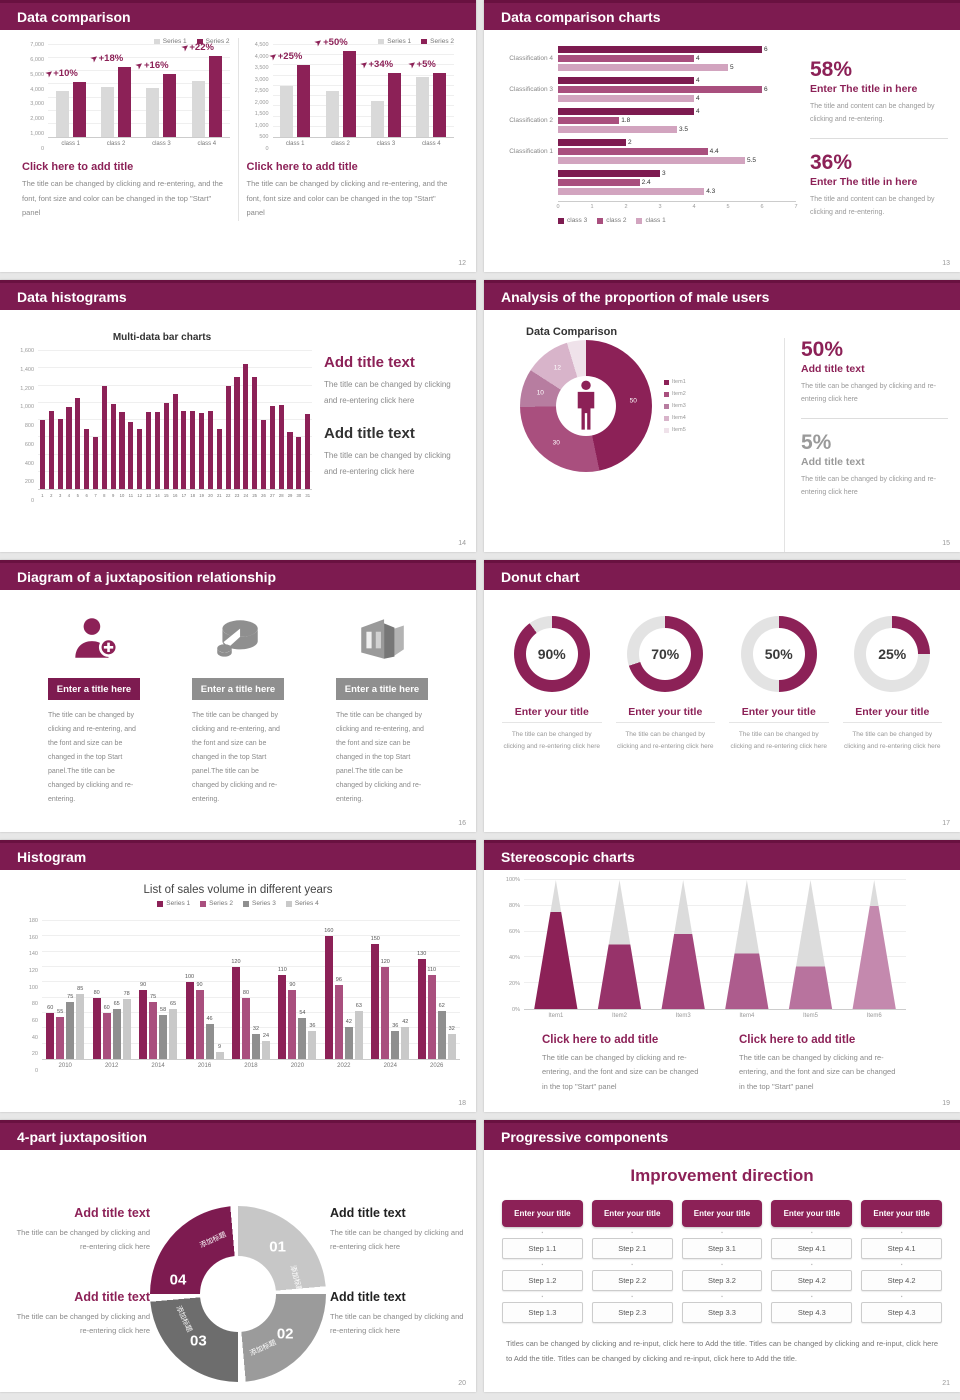 This screenshot has width=960, height=1400. What do you see at coordinates (33, 921) in the screenshot?
I see `y-tick-label: 180` at bounding box center [33, 921].